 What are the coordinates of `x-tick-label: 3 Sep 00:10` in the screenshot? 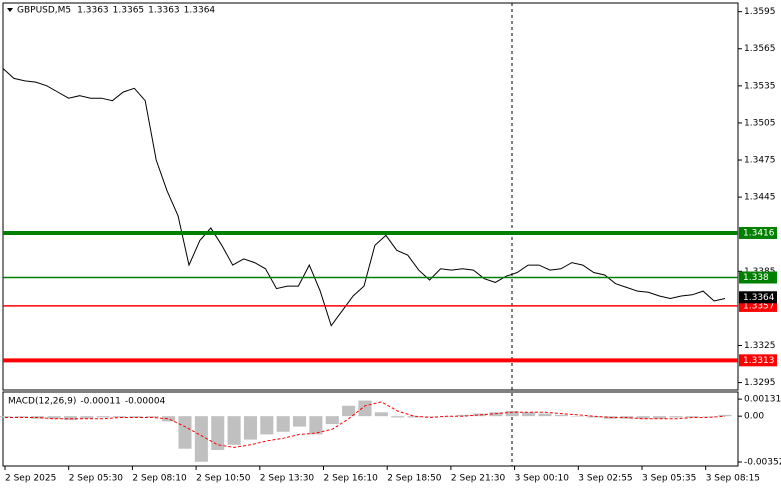 It's located at (542, 479).